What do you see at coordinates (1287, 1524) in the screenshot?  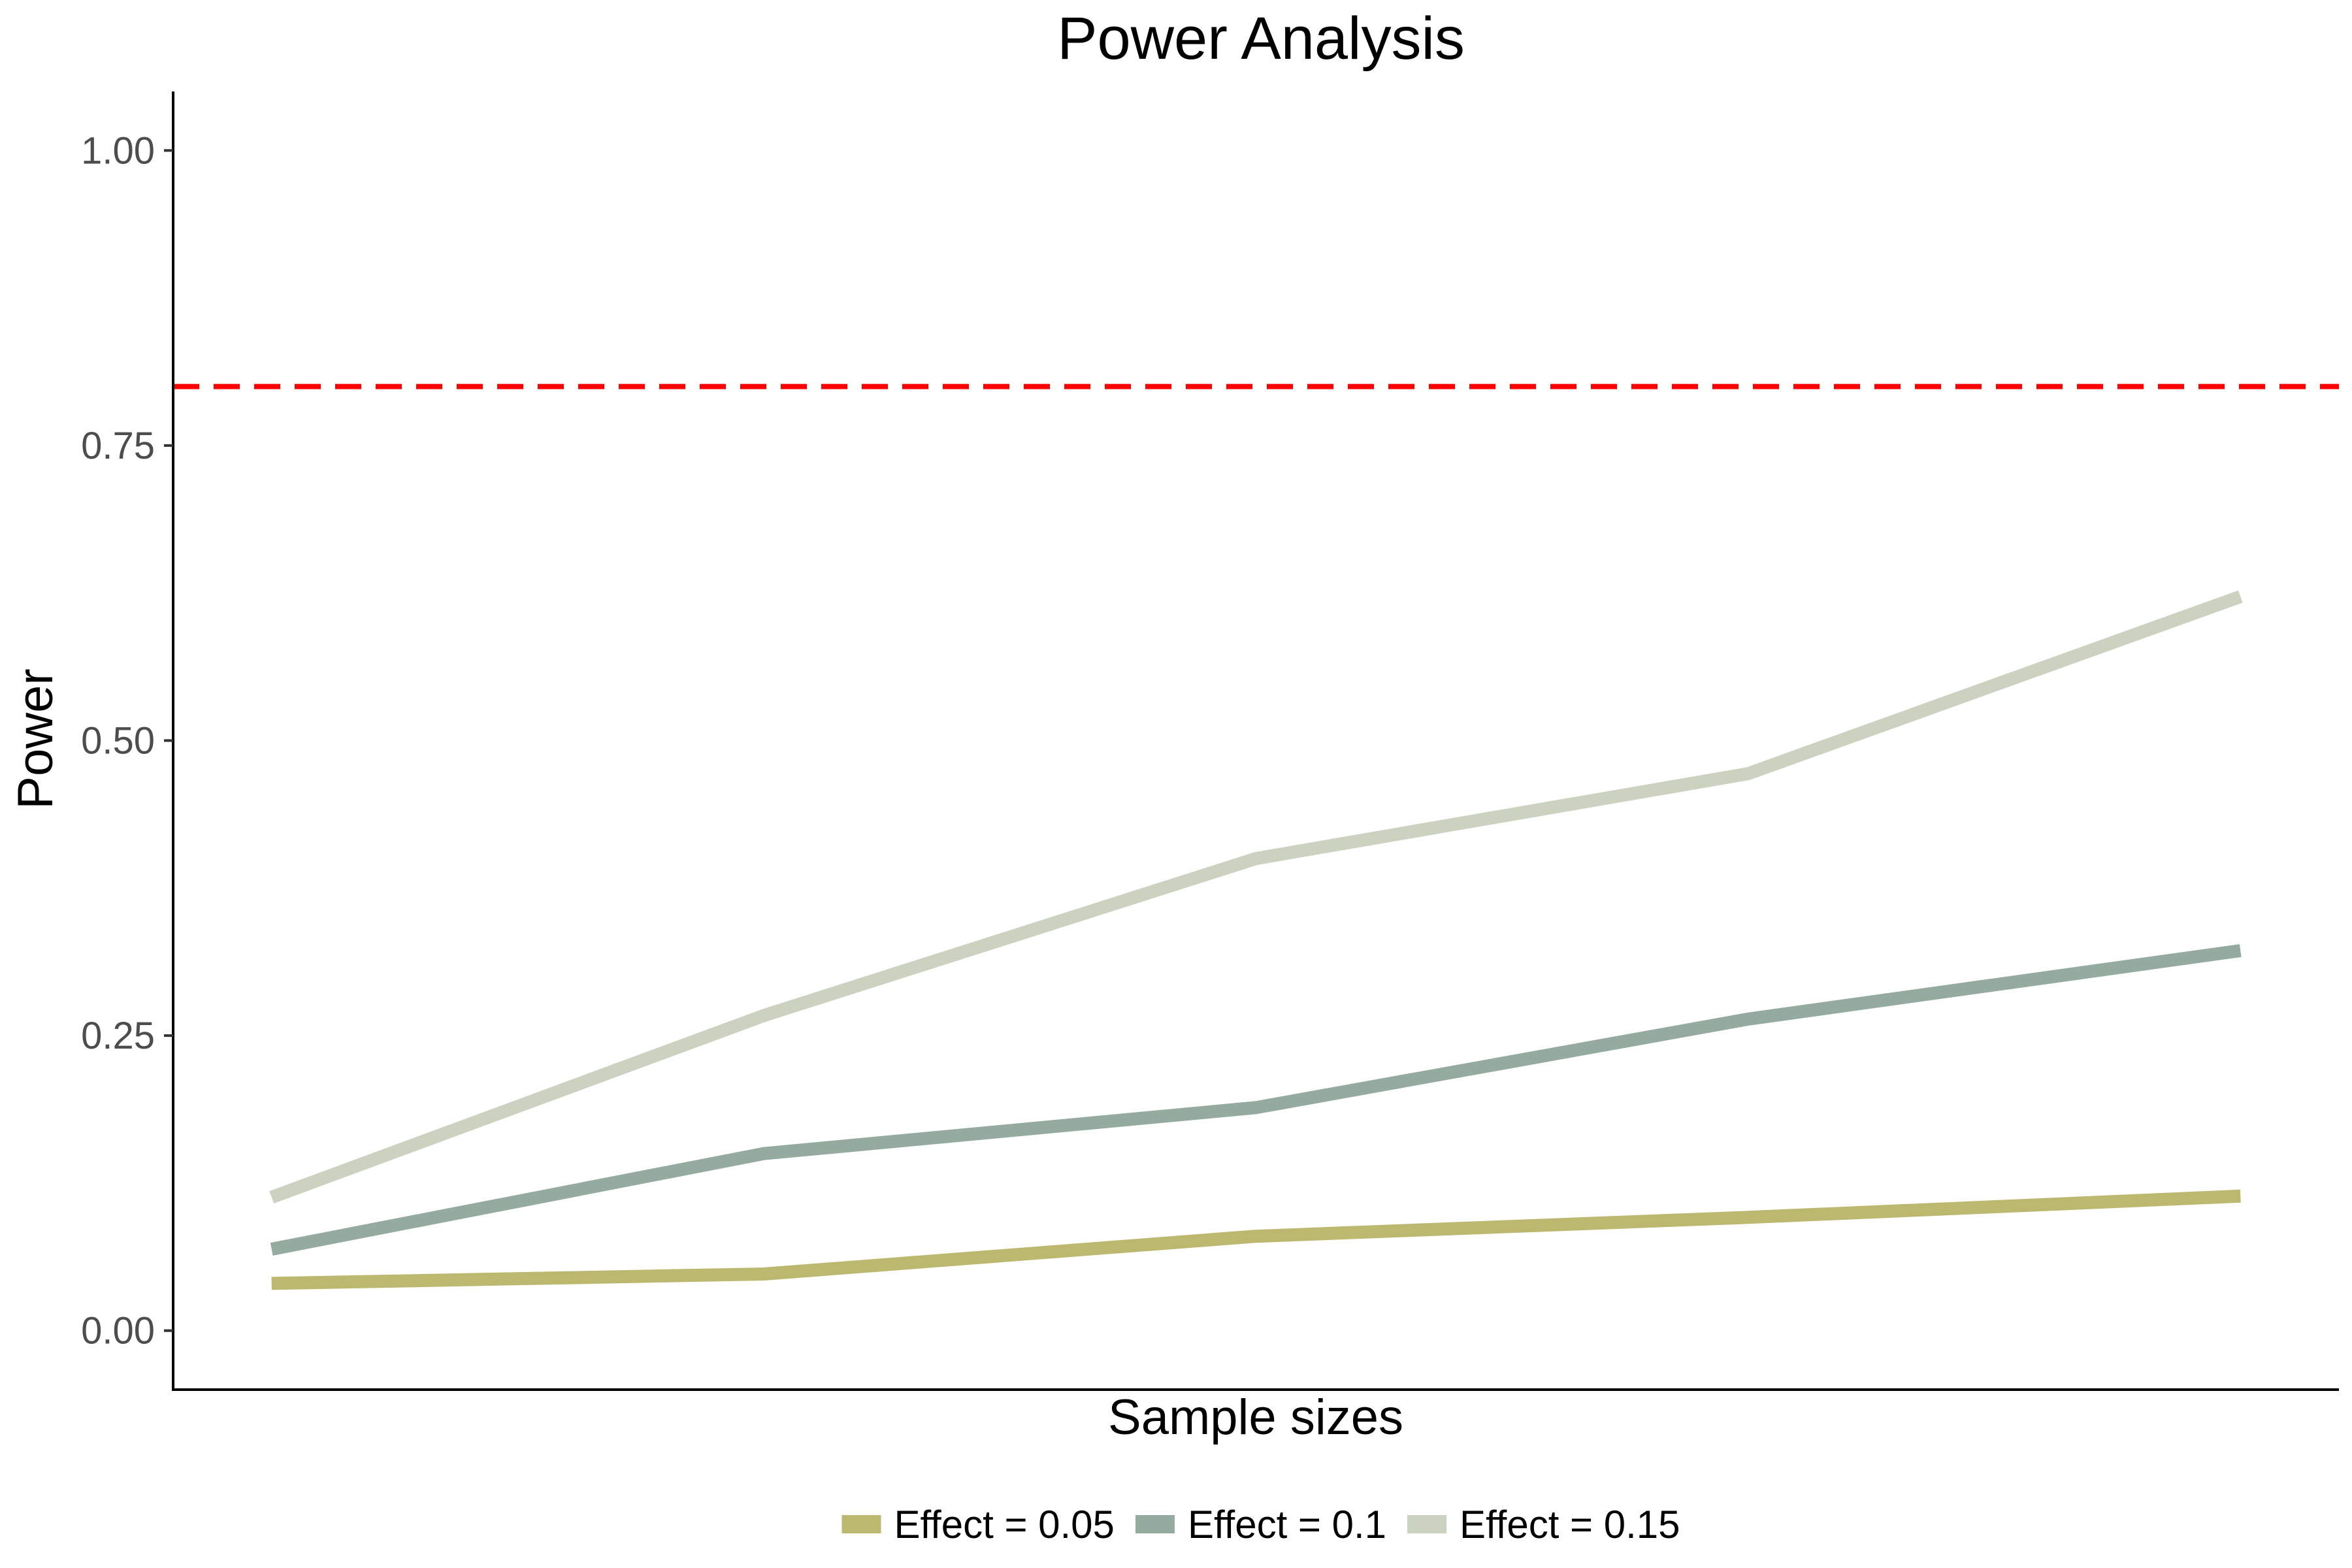 I see `legend-label: Effect = 0.1` at bounding box center [1287, 1524].